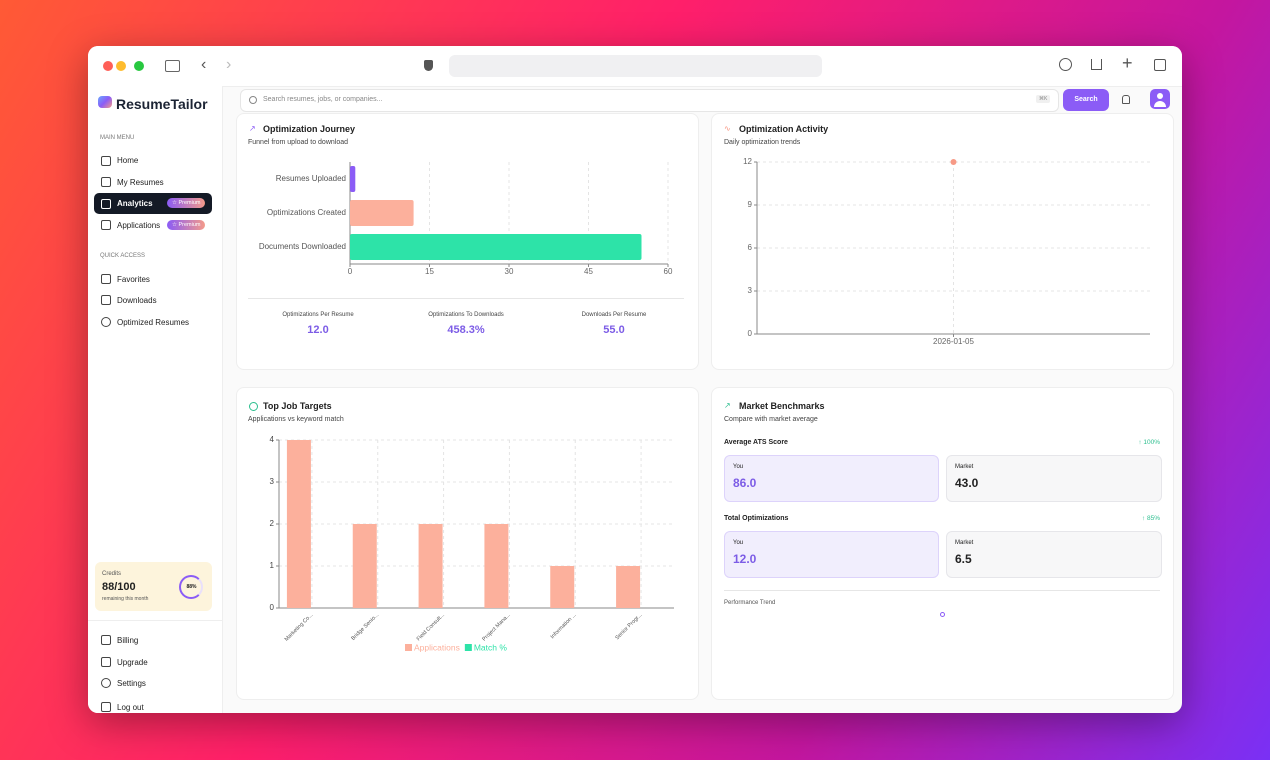 The width and height of the screenshot is (1270, 760). I want to click on card-subtitle: Funnel from upload to download, so click(298, 142).